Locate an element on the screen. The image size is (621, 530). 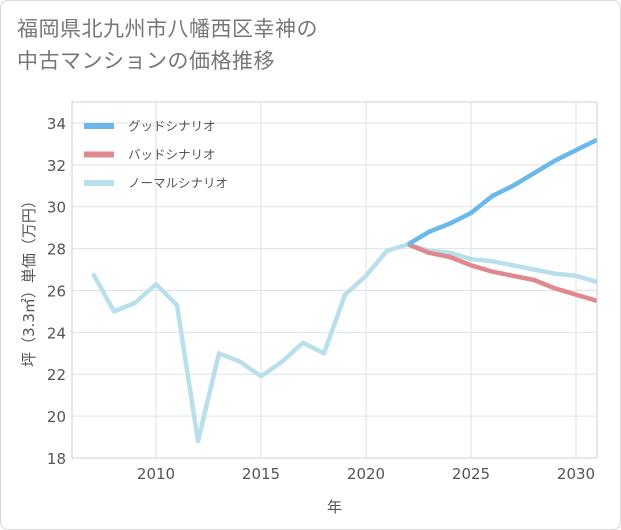
x-tick-label: 2020 is located at coordinates (366, 474).